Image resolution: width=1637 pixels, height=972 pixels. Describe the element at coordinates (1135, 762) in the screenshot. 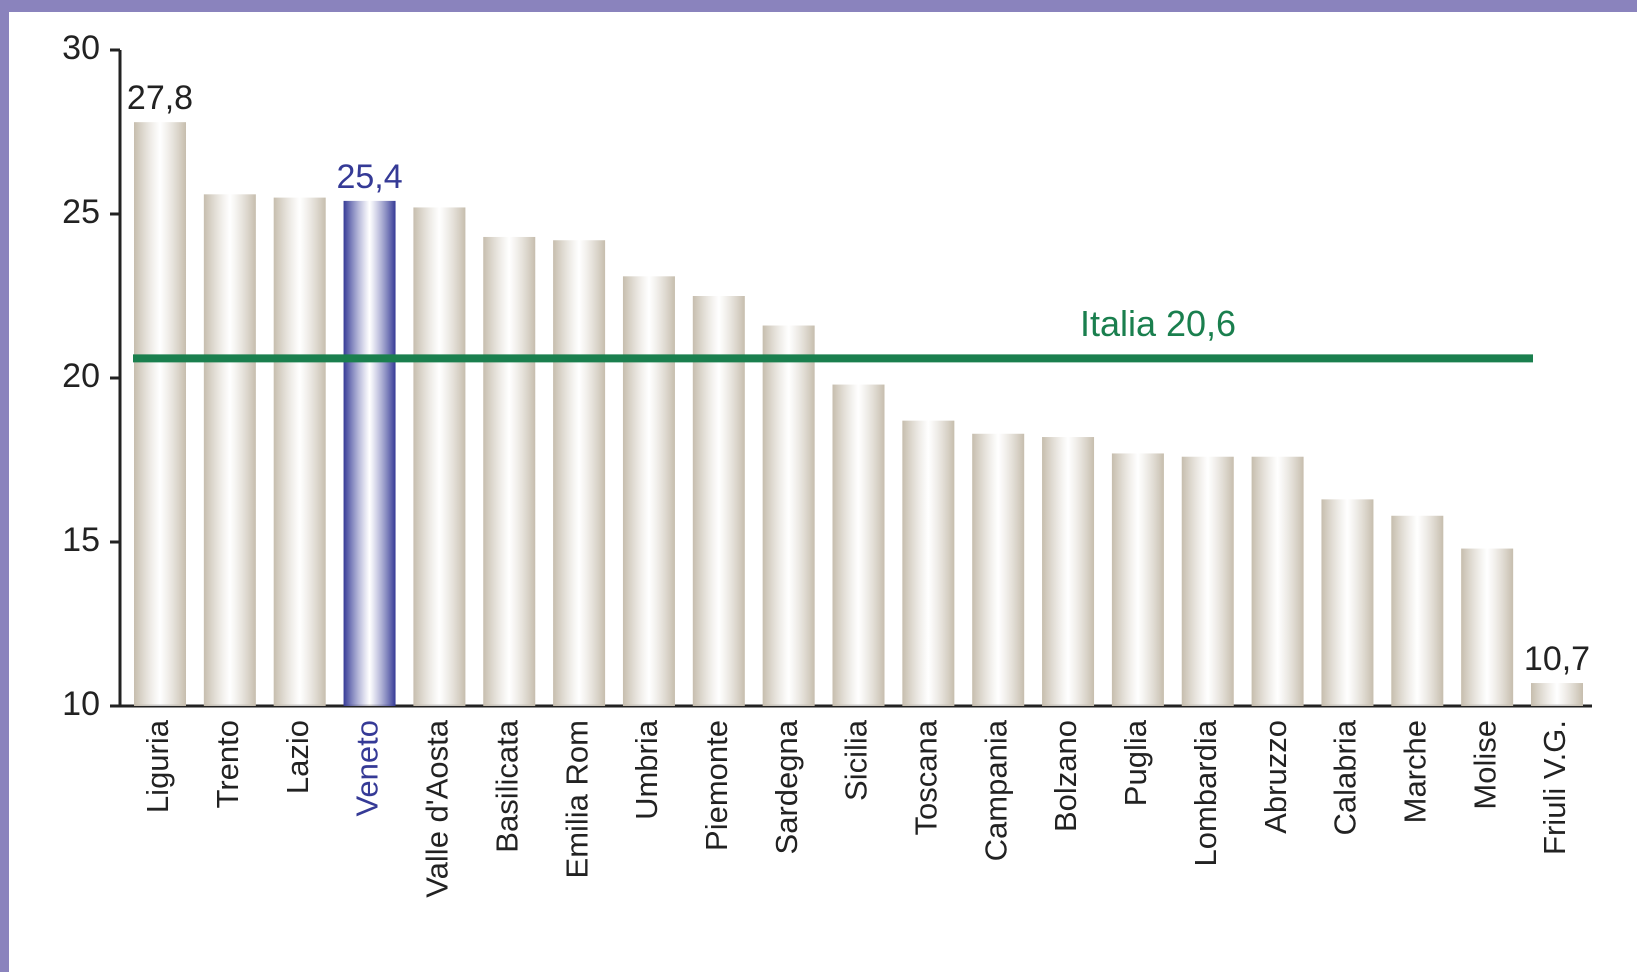

I see `x-tick-label: Puglia` at that location.